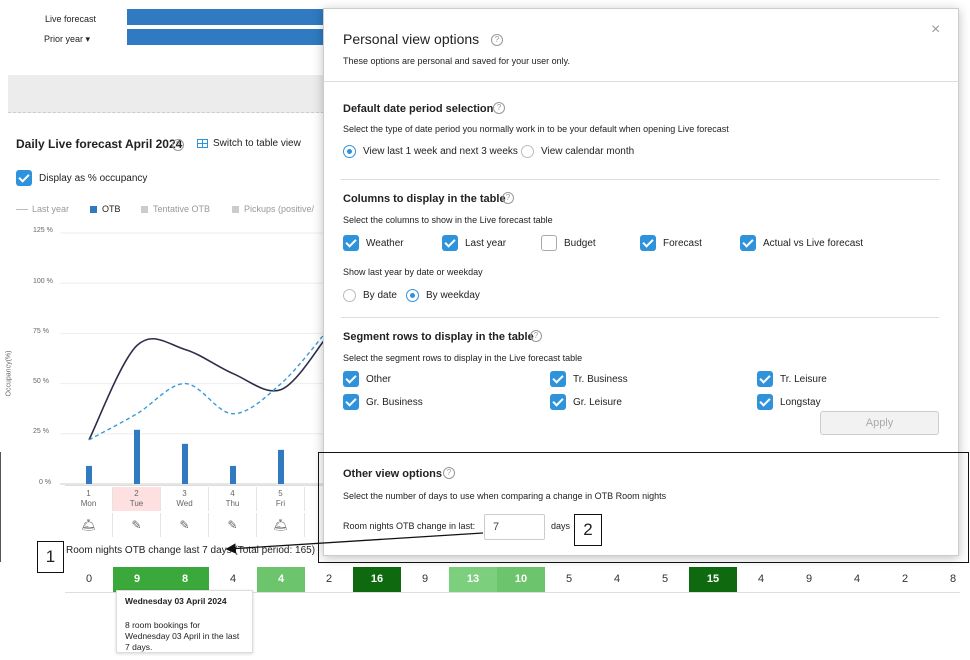 Image resolution: width=970 pixels, height=660 pixels. I want to click on switch-table-view-button: Switch to table view, so click(249, 143).